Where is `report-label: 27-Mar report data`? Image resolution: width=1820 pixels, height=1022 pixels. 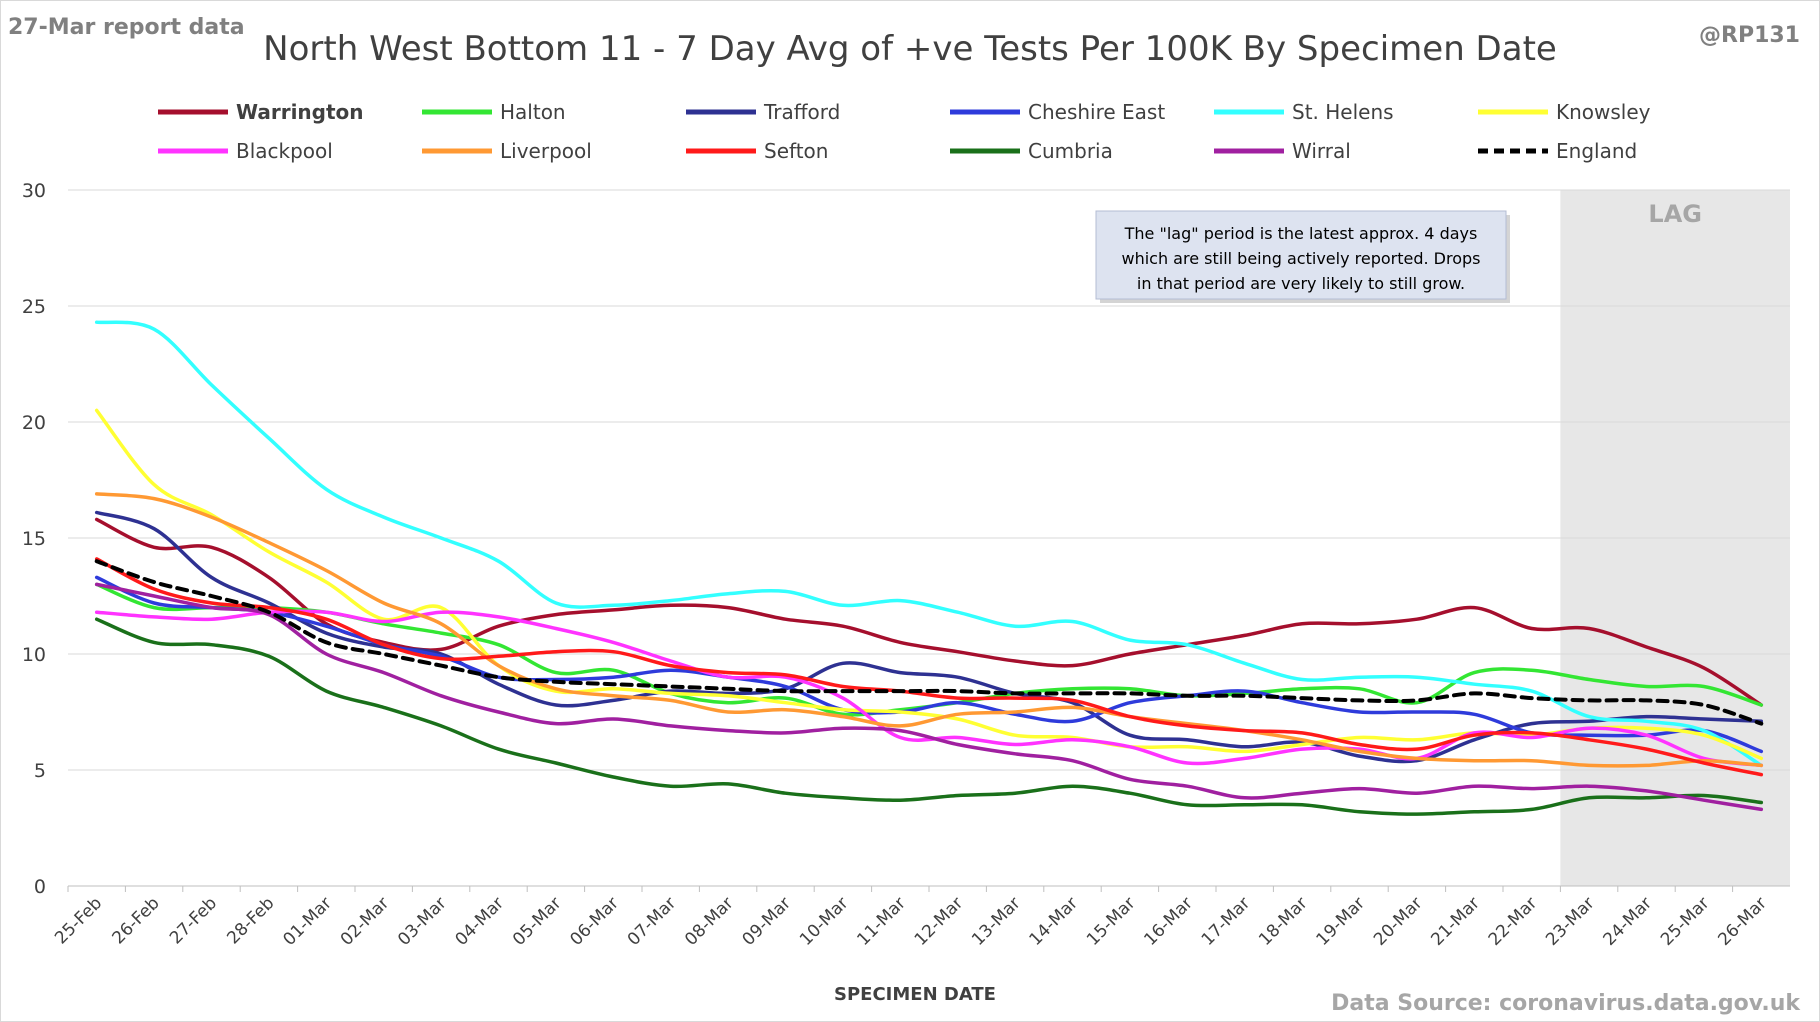 report-label: 27-Mar report data is located at coordinates (126, 27).